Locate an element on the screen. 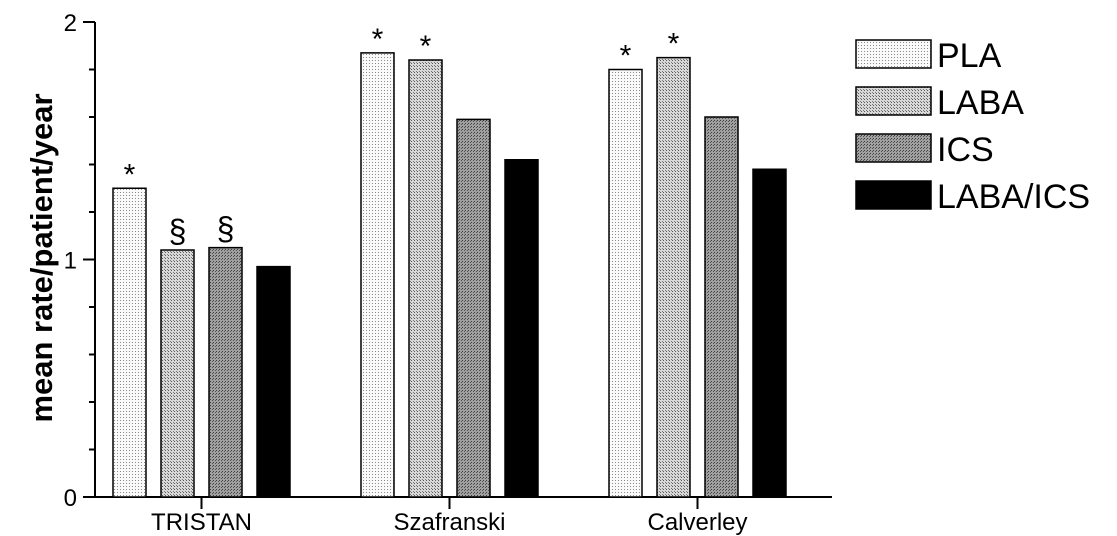  bar-laba-szafranski is located at coordinates (425, 278).